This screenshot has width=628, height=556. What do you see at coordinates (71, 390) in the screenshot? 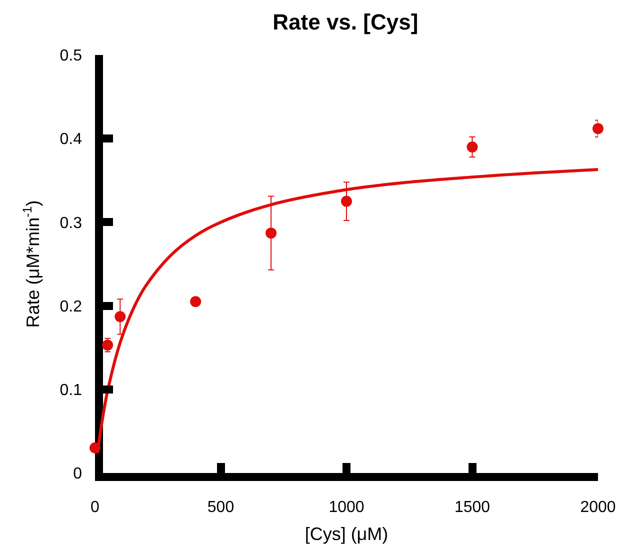
I see `y-tick-label: 0.1` at bounding box center [71, 390].